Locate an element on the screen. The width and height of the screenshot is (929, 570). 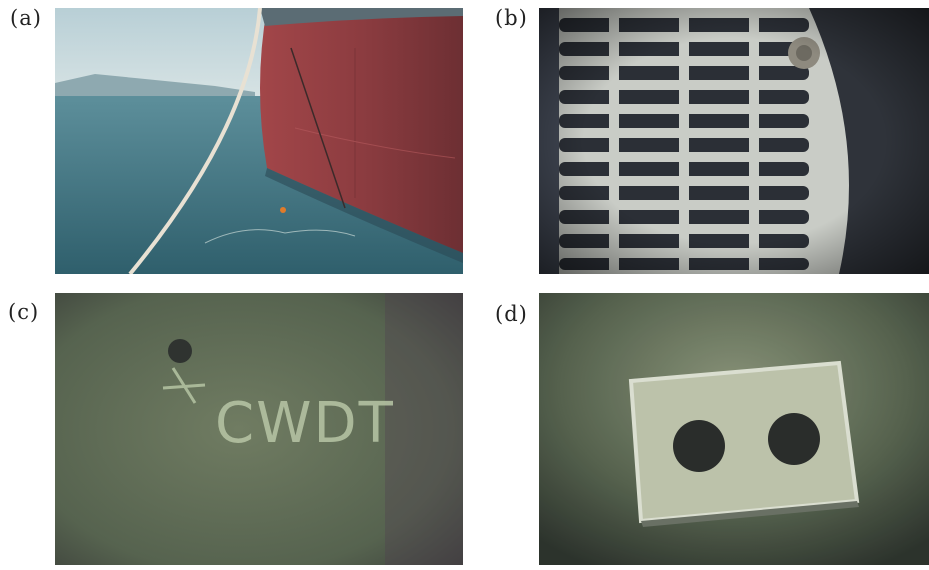
panel-c-label: (c) is located at coordinates (24, 312).